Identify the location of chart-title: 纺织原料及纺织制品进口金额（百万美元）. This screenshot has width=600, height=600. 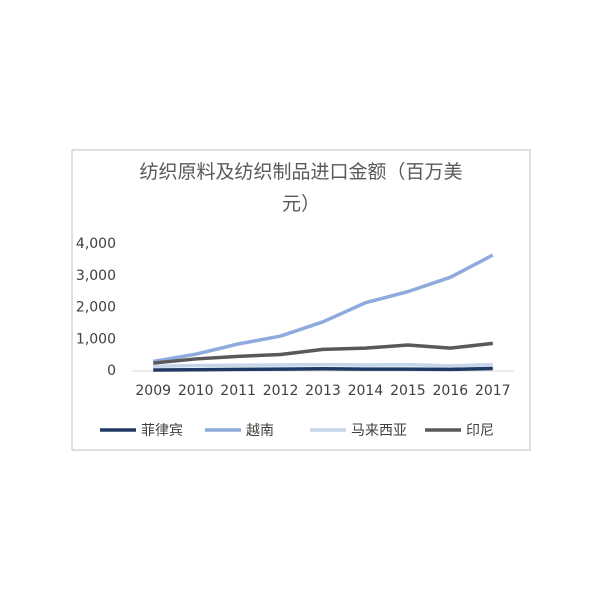
(301, 188).